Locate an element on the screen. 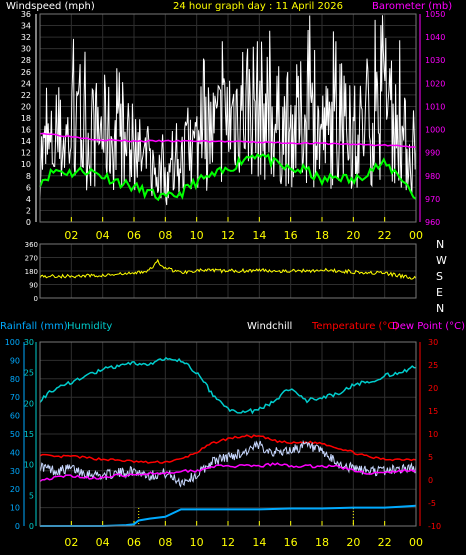 Image resolution: width=466 pixels, height=555 pixels. barometer-y-tick-label: 970 is located at coordinates (432, 199).